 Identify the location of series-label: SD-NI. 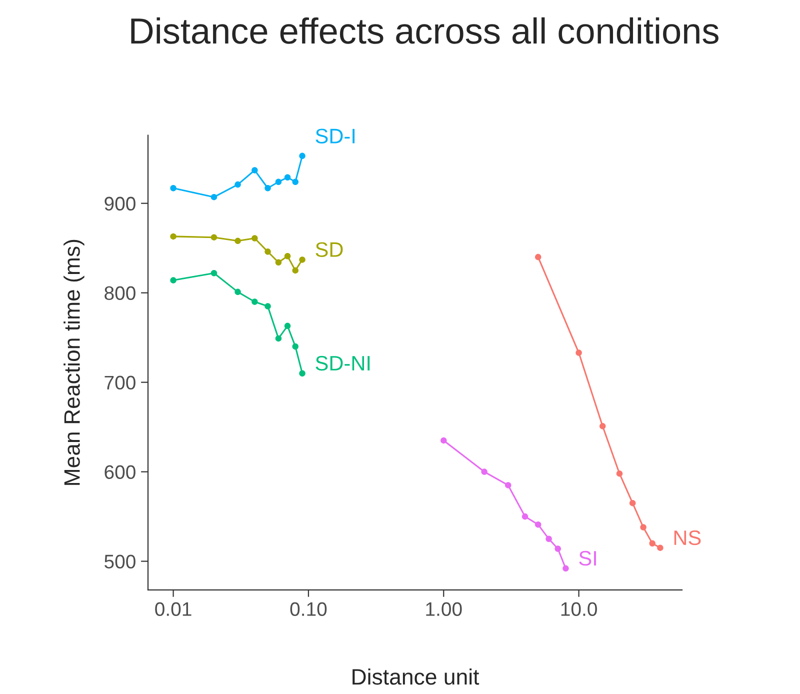
(343, 363).